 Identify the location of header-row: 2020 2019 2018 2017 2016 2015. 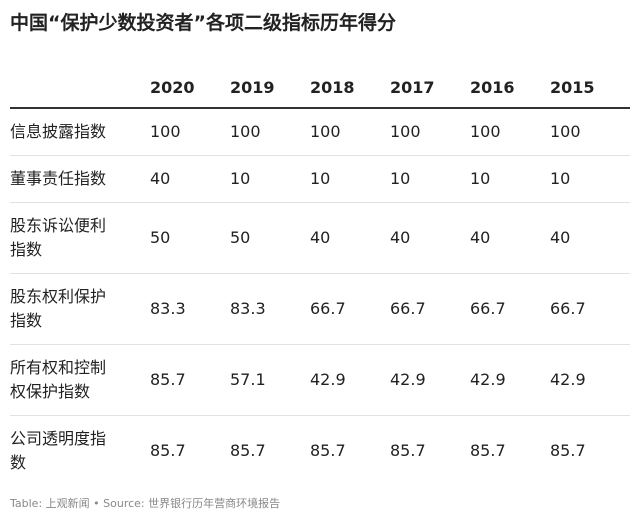
(320, 89).